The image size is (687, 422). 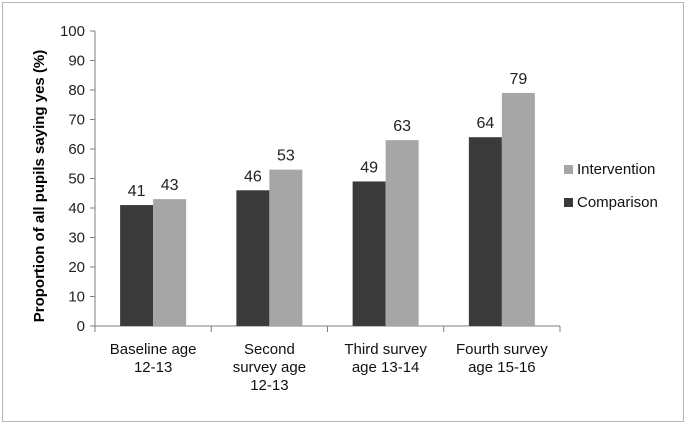 I want to click on y-tick-label: 0, so click(x=81, y=326).